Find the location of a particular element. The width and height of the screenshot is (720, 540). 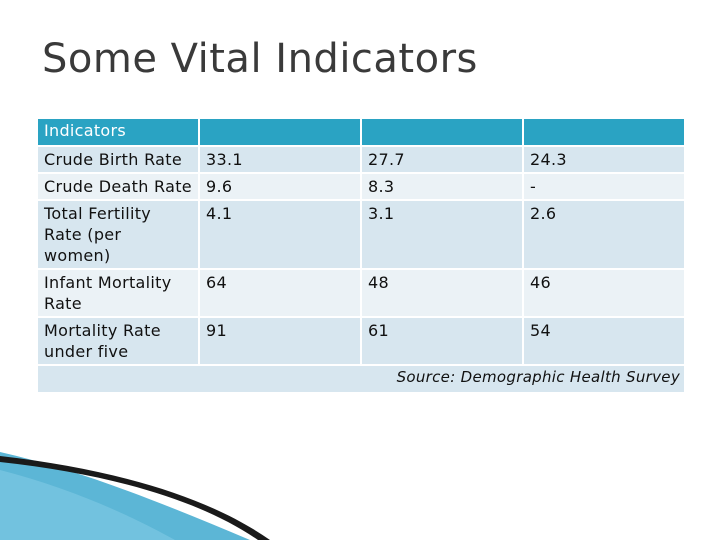

value-cell: 9.6 is located at coordinates (280, 186).